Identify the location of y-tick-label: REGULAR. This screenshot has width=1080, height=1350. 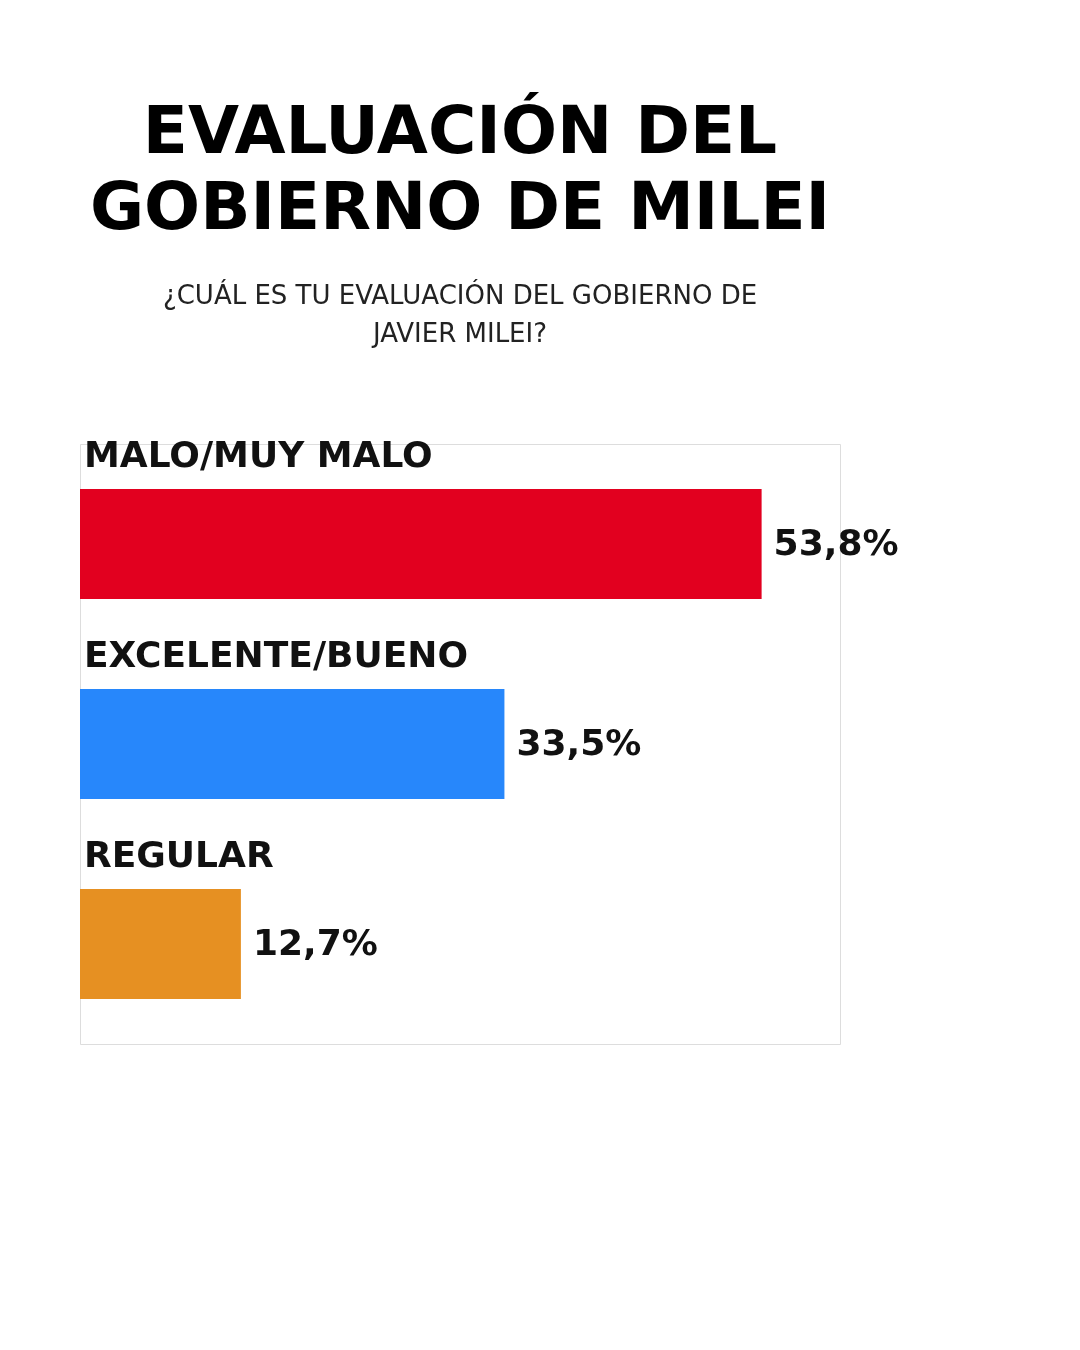
(179, 854).